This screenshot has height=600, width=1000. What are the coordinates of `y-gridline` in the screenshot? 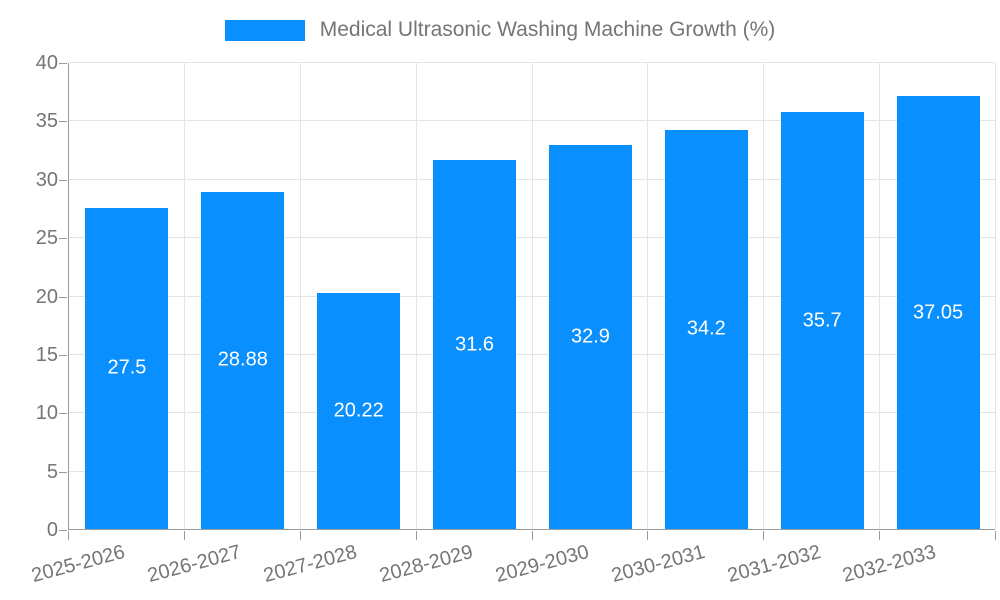 It's located at (532, 62).